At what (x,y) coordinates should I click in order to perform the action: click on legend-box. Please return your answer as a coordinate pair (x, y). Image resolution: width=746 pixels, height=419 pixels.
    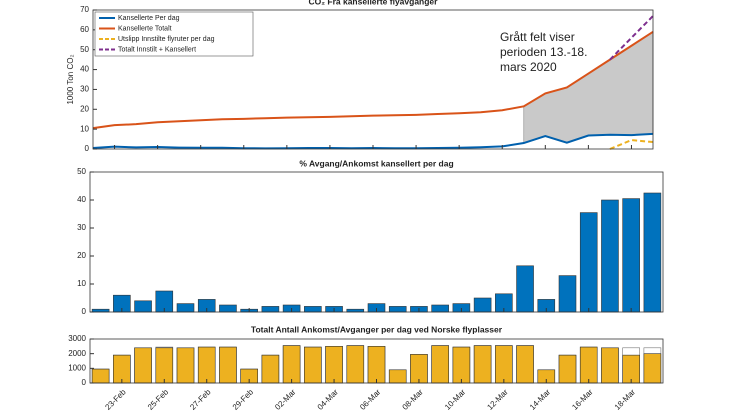
    Looking at the image, I should click on (174, 34).